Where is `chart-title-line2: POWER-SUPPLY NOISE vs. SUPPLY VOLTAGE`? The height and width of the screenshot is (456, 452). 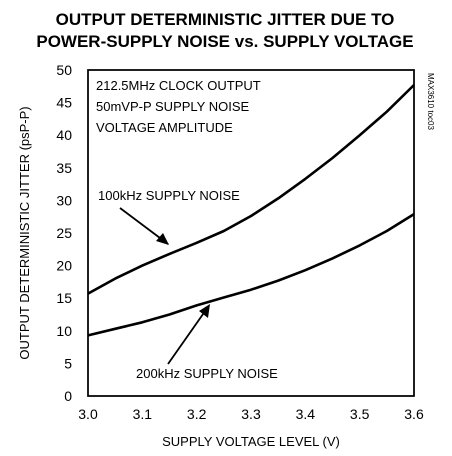
chart-title-line2: POWER-SUPPLY NOISE vs. SUPPLY VOLTAGE is located at coordinates (224, 41).